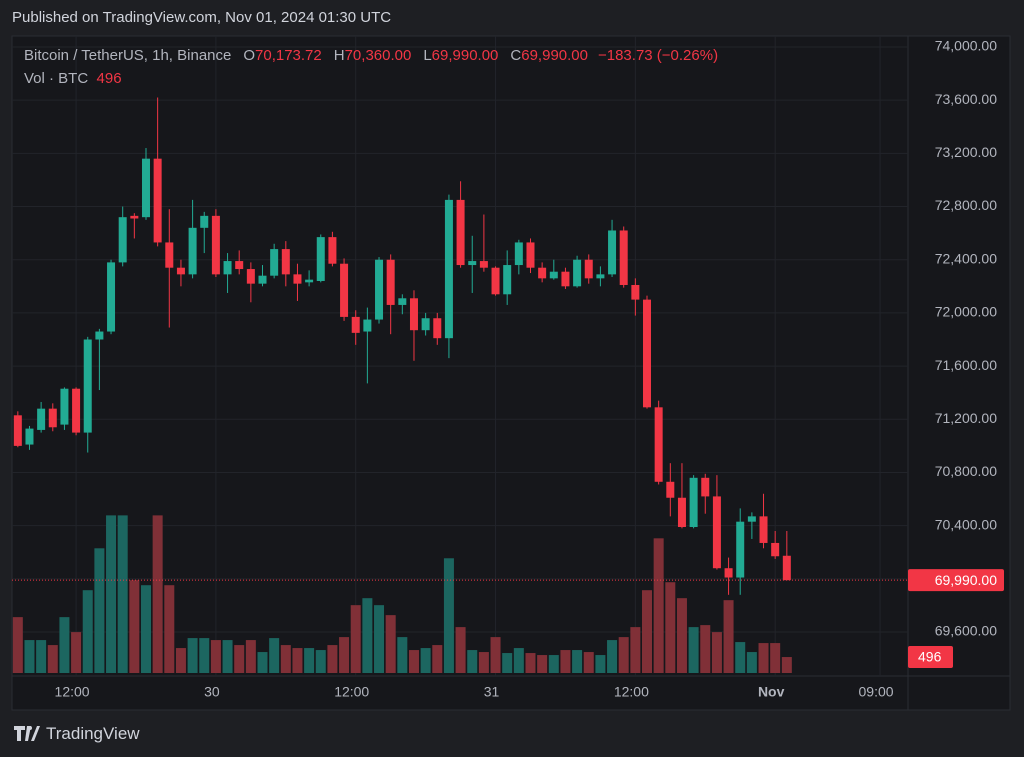  I want to click on legend-key: C, so click(516, 55).